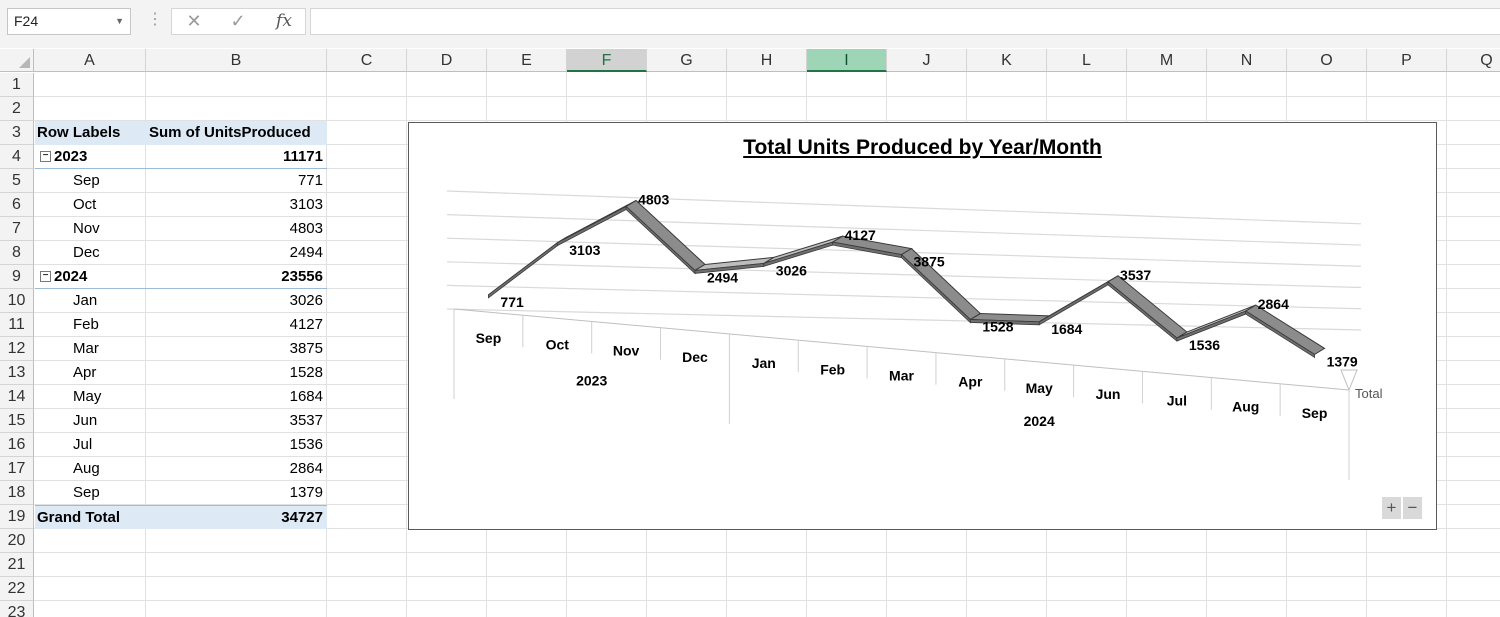 This screenshot has width=1500, height=617. What do you see at coordinates (791, 270) in the screenshot?
I see `data-label: 3026` at bounding box center [791, 270].